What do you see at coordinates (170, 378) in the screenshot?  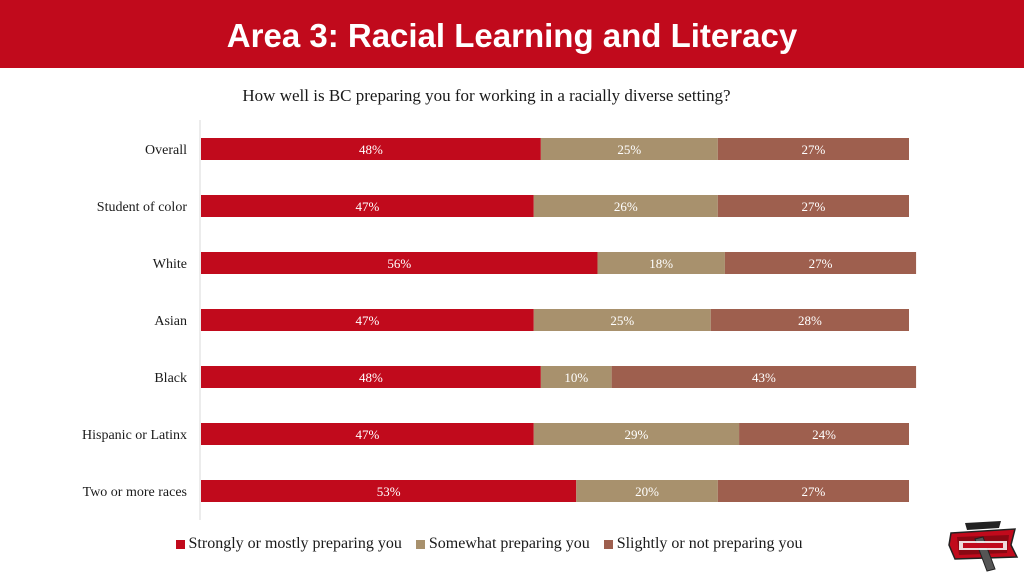 I see `category-label: Black` at bounding box center [170, 378].